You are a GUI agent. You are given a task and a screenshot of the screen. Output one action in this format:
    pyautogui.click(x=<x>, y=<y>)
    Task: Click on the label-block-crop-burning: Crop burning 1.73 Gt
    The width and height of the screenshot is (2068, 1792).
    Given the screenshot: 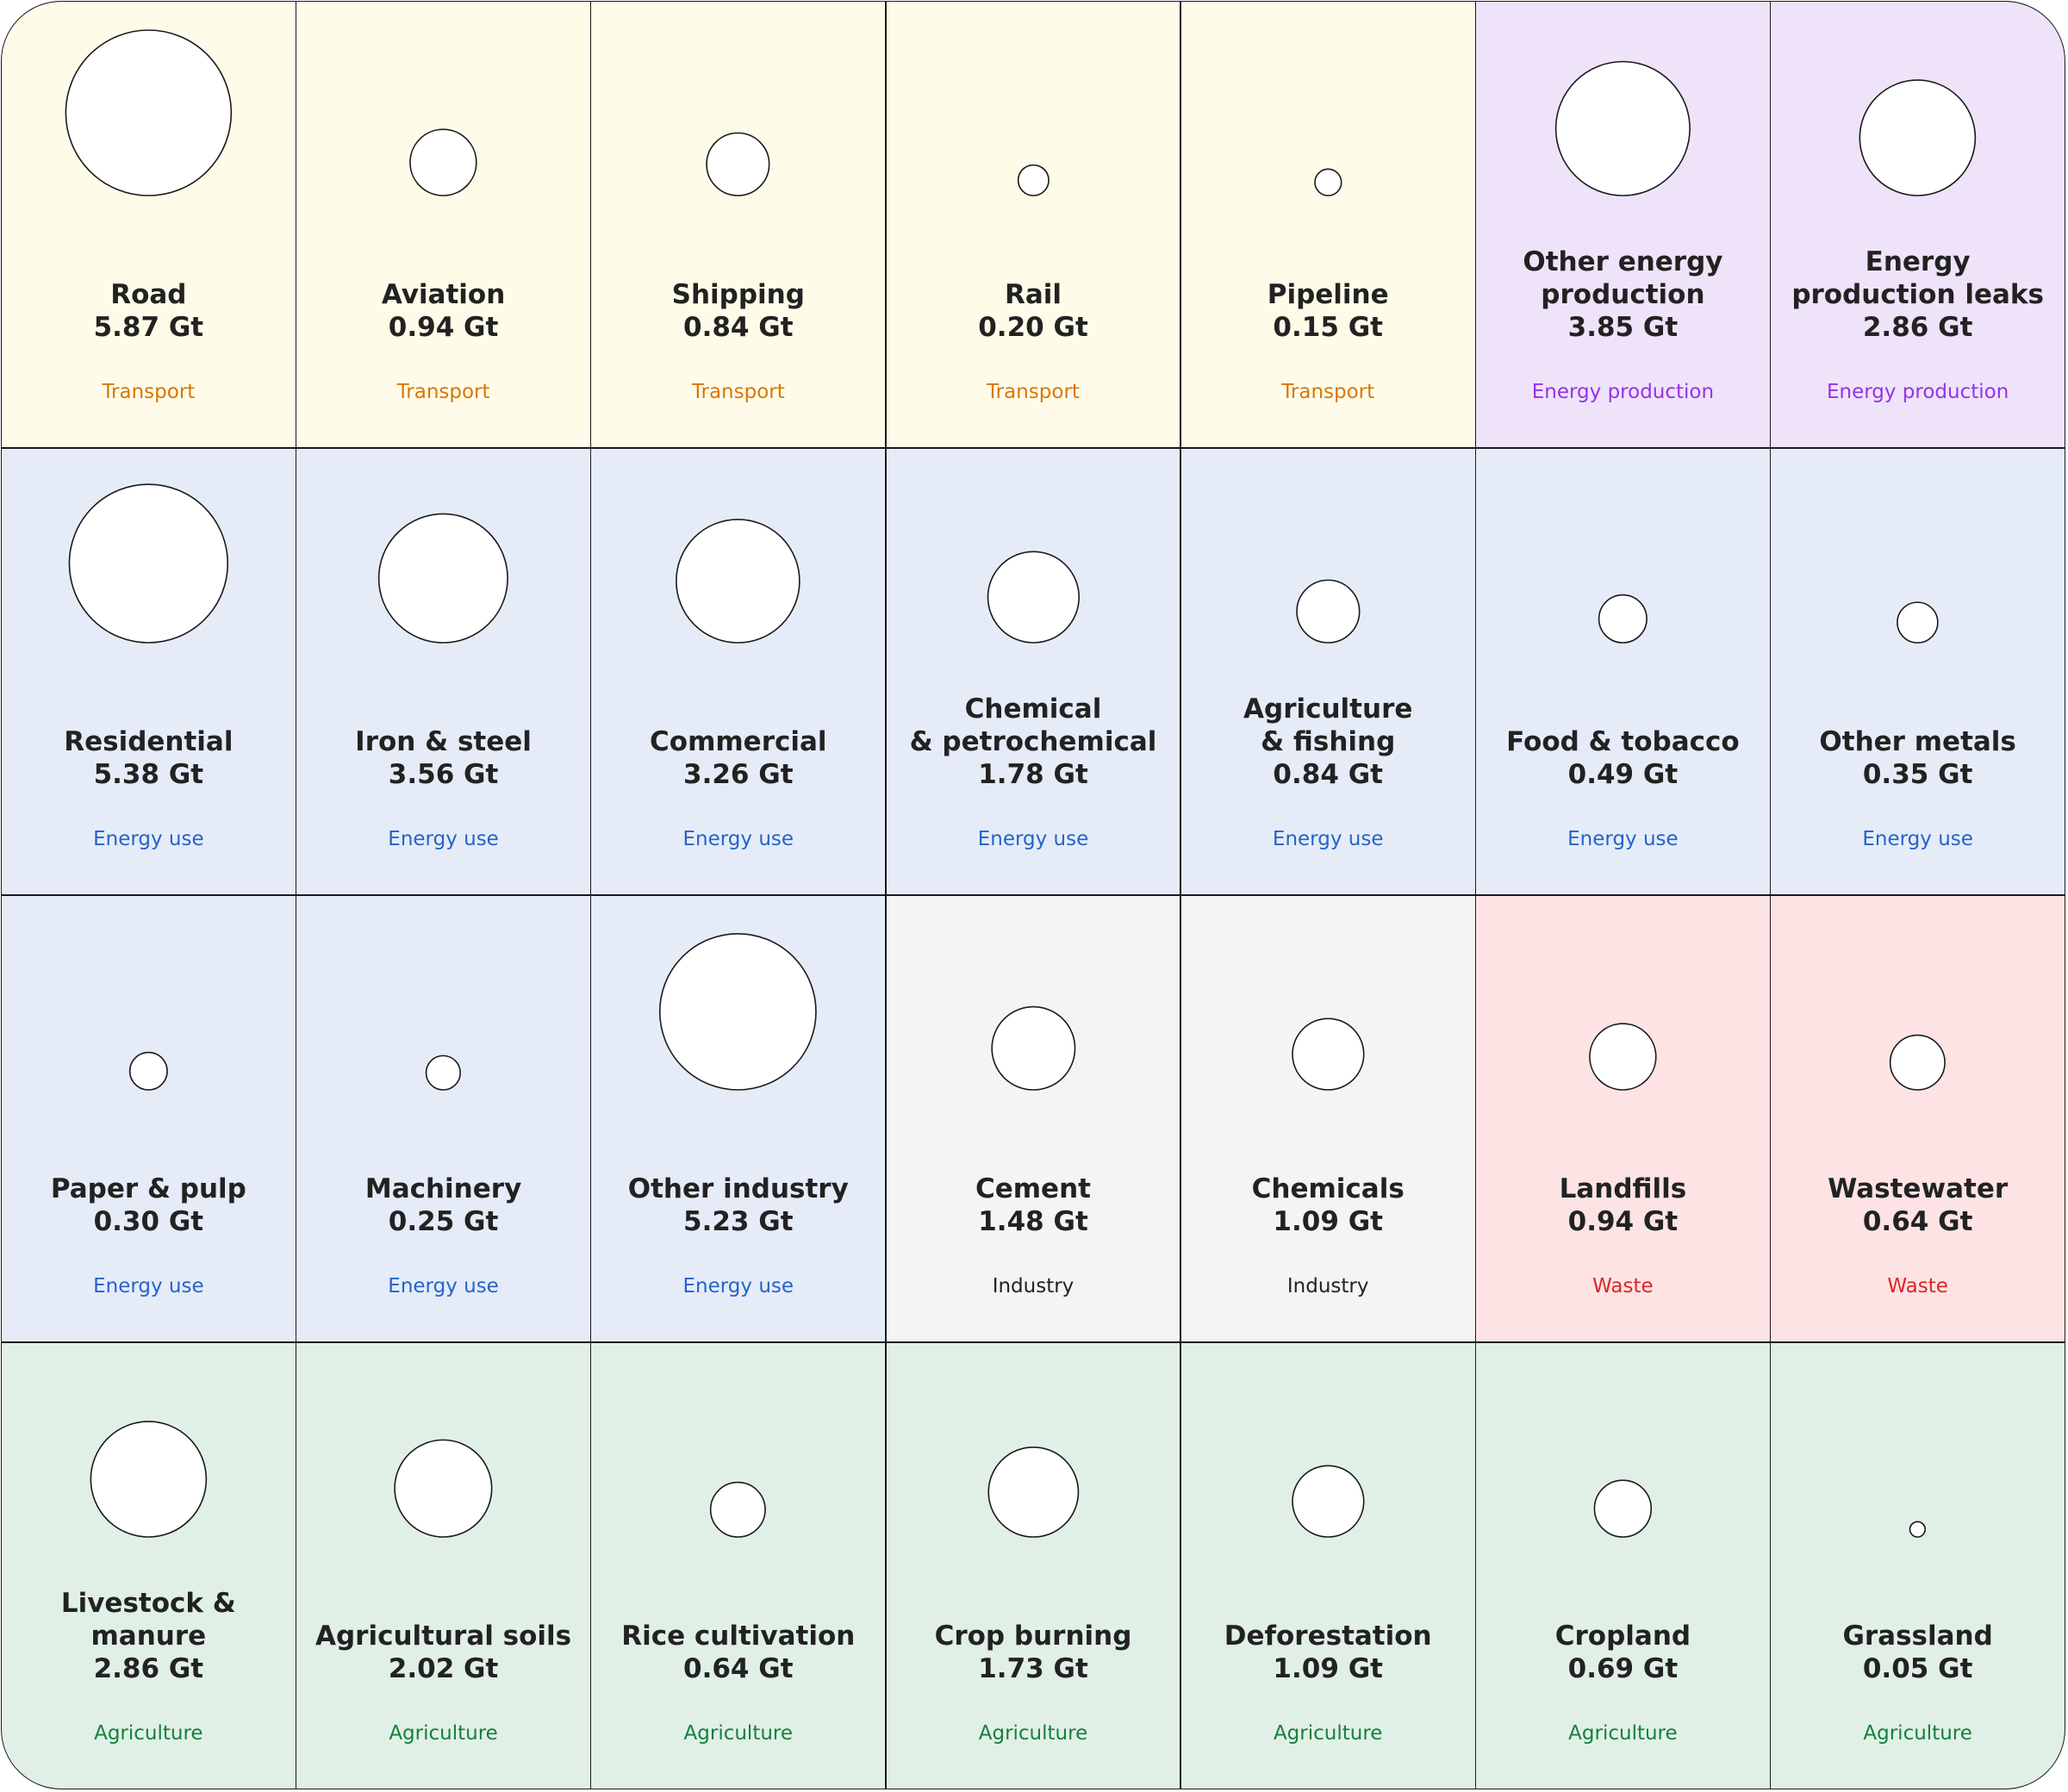 What is the action you would take?
    pyautogui.click(x=1033, y=1653)
    